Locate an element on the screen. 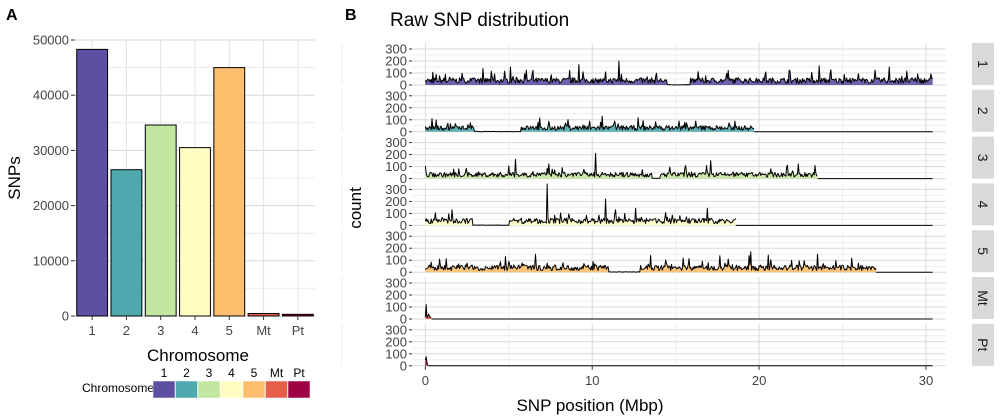 The height and width of the screenshot is (417, 1000). panel-a-x-tick-label: 1 is located at coordinates (92, 330).